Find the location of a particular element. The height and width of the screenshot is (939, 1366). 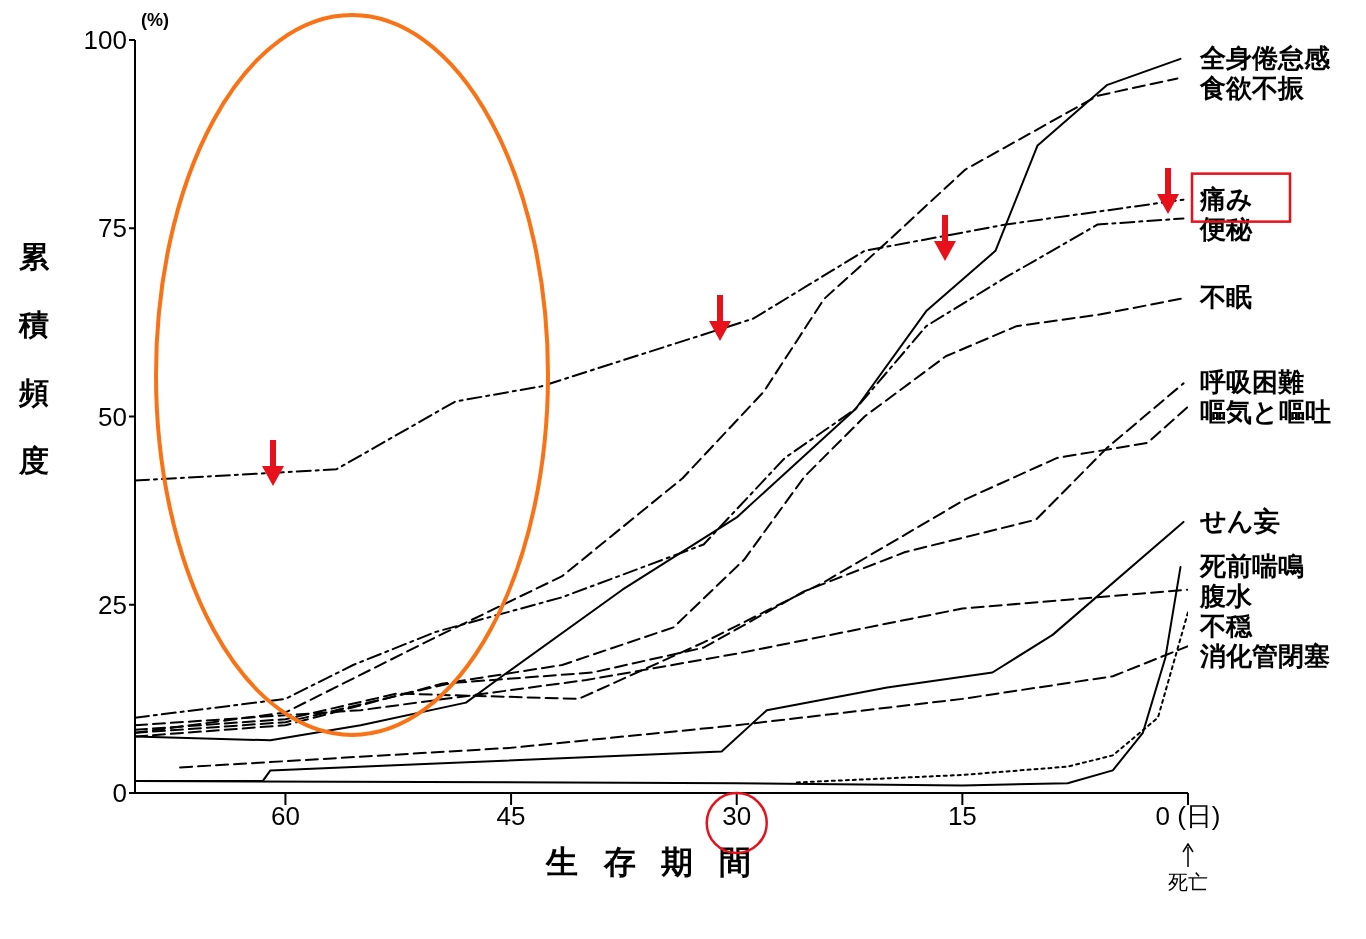

y-tick-label: 100 is located at coordinates (105, 40).